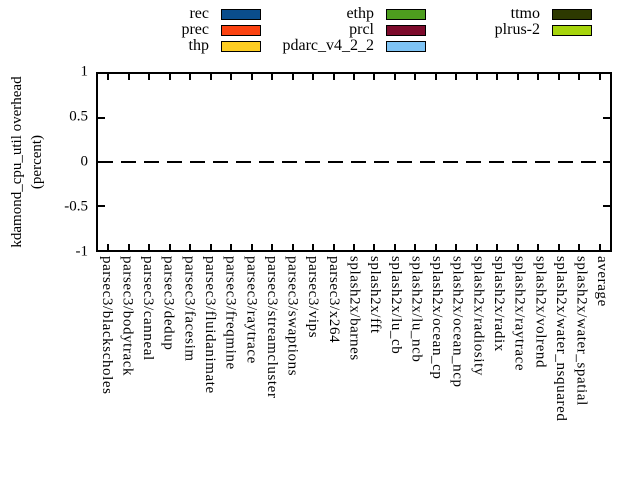 Image resolution: width=640 pixels, height=480 pixels. I want to click on x-tick-label: parsec3/bodytrack, so click(127, 316).